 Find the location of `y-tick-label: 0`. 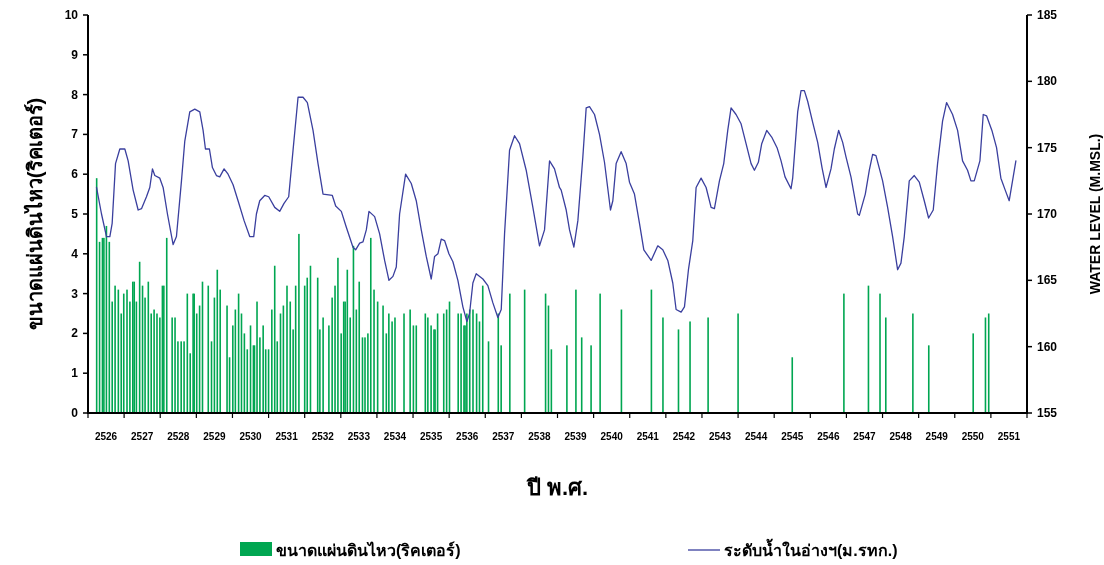

y-tick-label: 0 is located at coordinates (75, 413).